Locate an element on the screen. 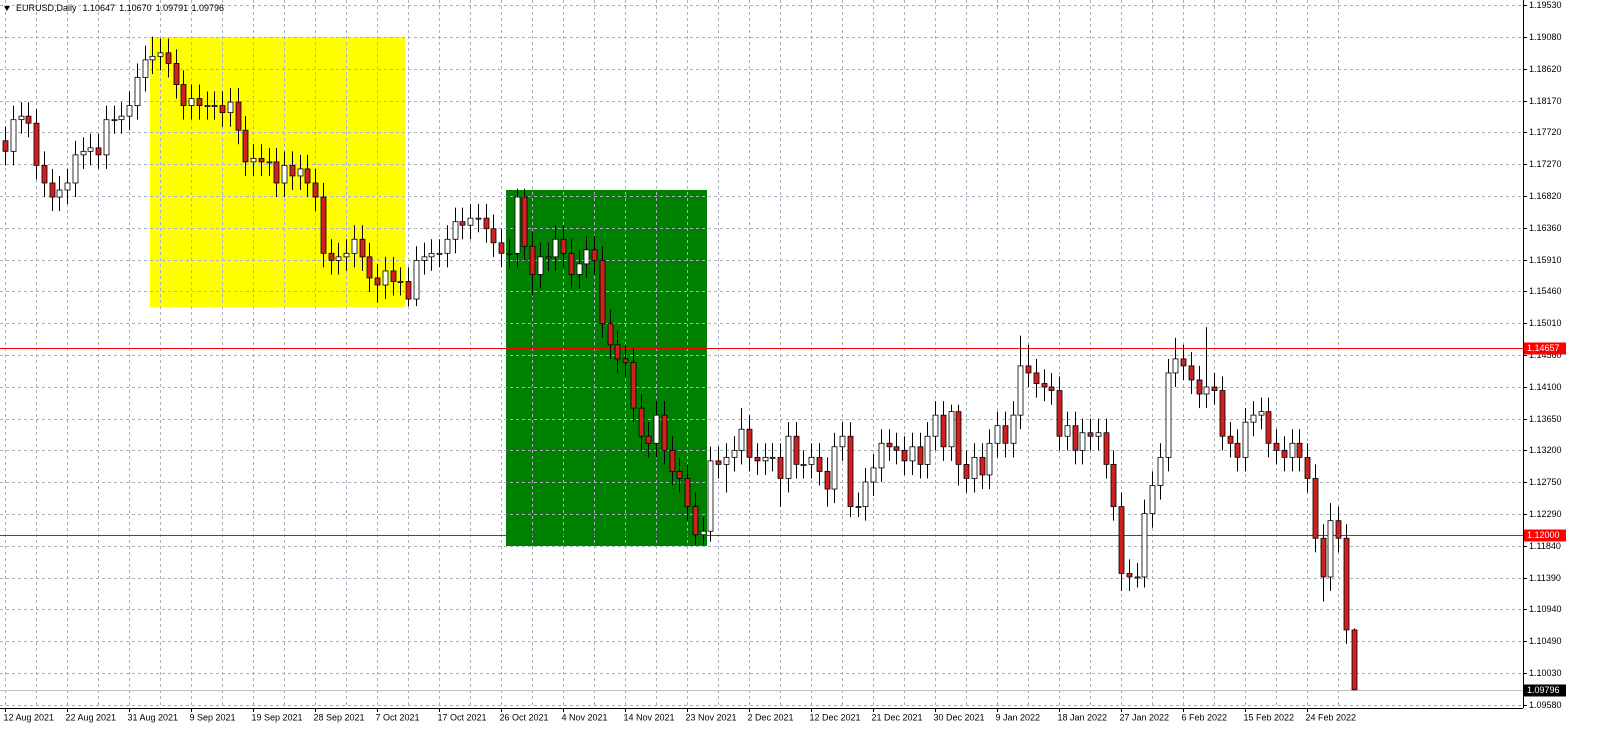 The image size is (1623, 755). menu-arrow is located at coordinates (7, 8).